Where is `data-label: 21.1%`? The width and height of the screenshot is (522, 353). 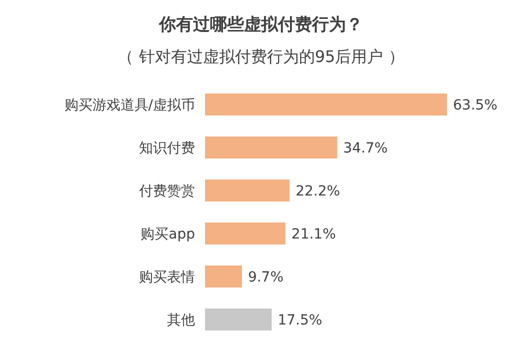 data-label: 21.1% is located at coordinates (313, 234).